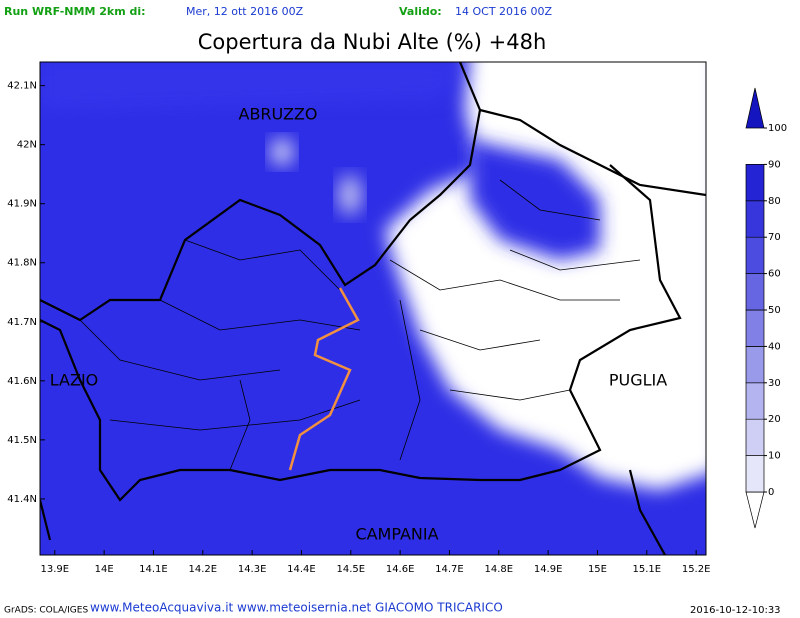 The width and height of the screenshot is (800, 618). Describe the element at coordinates (696, 569) in the screenshot. I see `x-tick-label: 15.2E` at that location.